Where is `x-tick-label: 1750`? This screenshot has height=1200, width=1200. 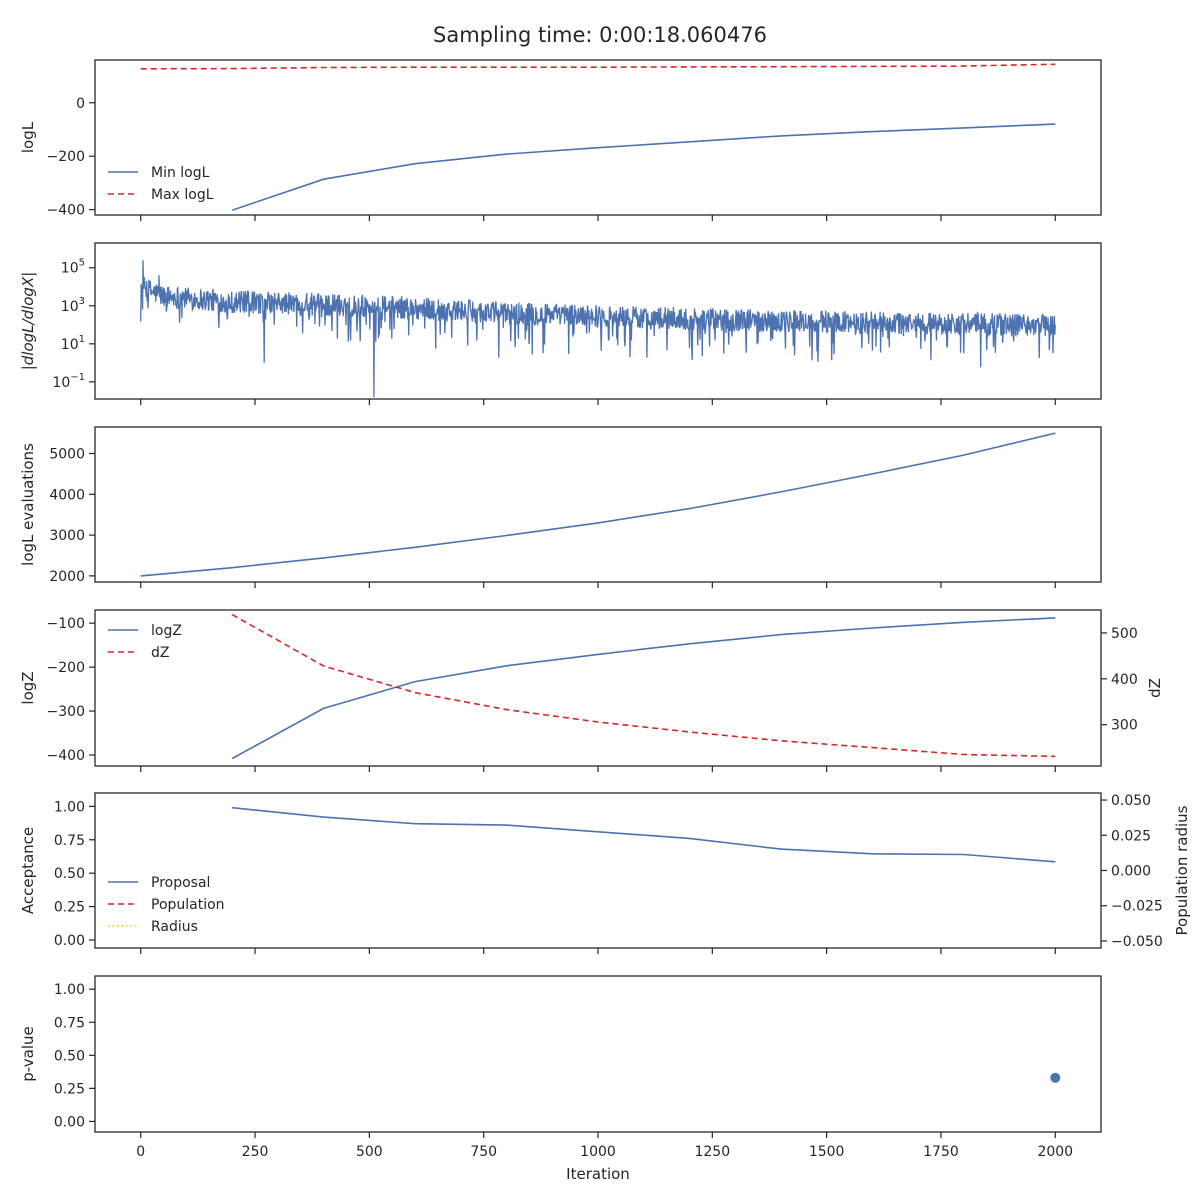 x-tick-label: 1750 is located at coordinates (941, 1152).